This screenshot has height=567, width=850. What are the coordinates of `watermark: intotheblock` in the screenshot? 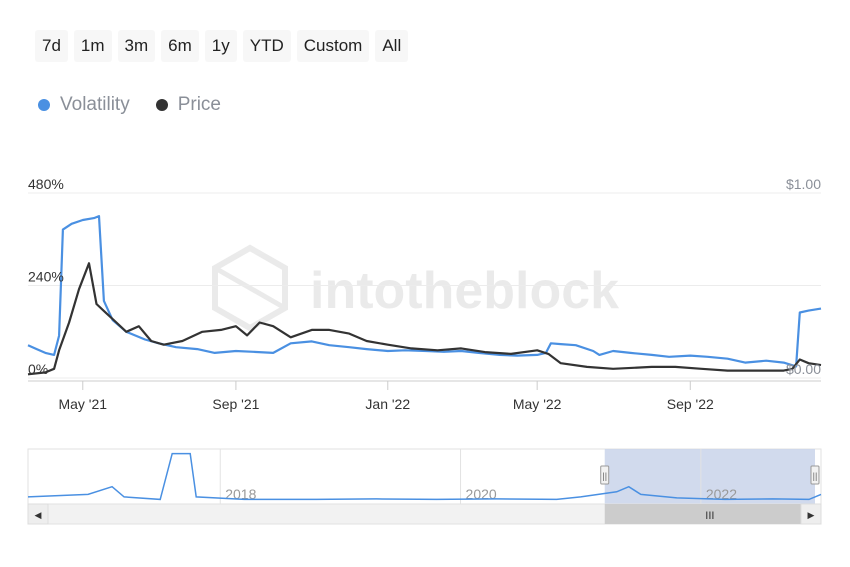 It's located at (415, 288).